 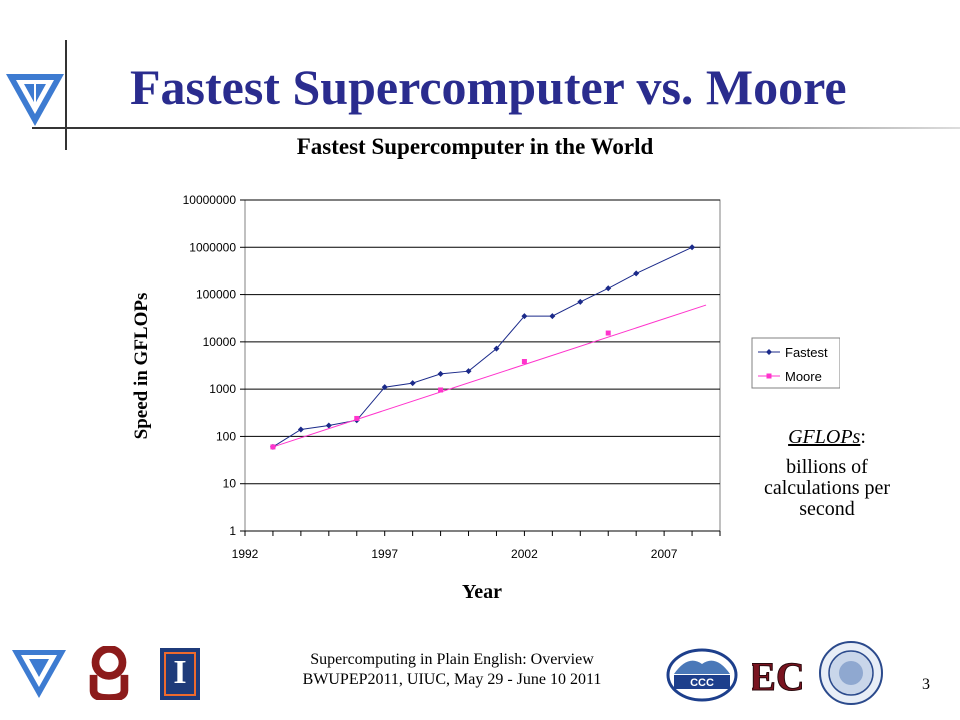 What do you see at coordinates (212, 247) in the screenshot?
I see `y-tick-label-1000000: 1000000` at bounding box center [212, 247].